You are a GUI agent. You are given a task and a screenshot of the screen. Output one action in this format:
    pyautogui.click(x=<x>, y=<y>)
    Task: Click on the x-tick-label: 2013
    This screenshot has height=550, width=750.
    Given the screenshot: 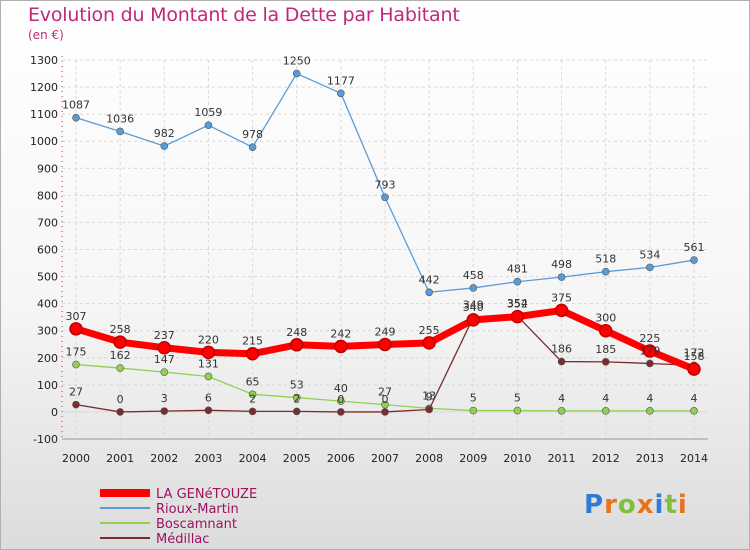 What is the action you would take?
    pyautogui.click(x=650, y=458)
    